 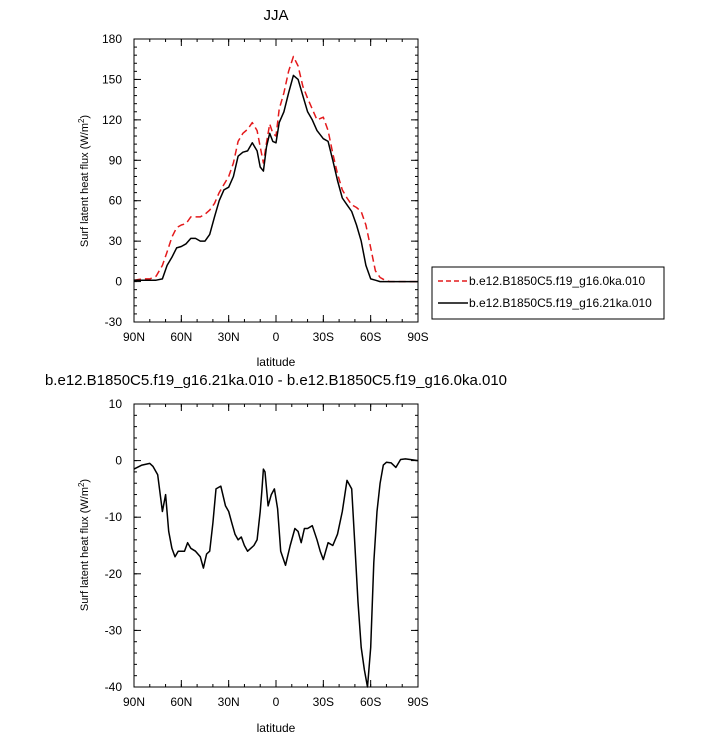 What do you see at coordinates (112, 39) in the screenshot?
I see `top-y-tick-label: 180` at bounding box center [112, 39].